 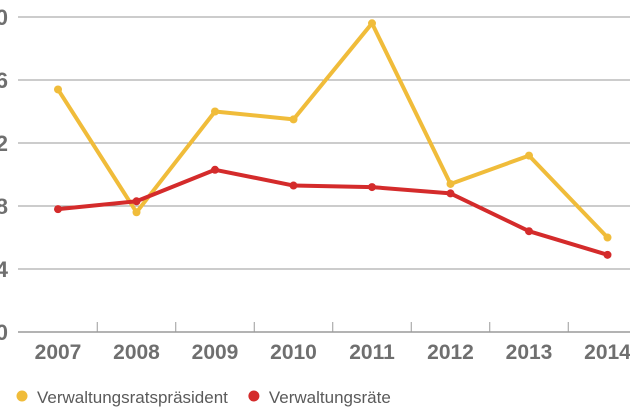 What do you see at coordinates (4, 80) in the screenshot?
I see `y-tick-label: 16` at bounding box center [4, 80].